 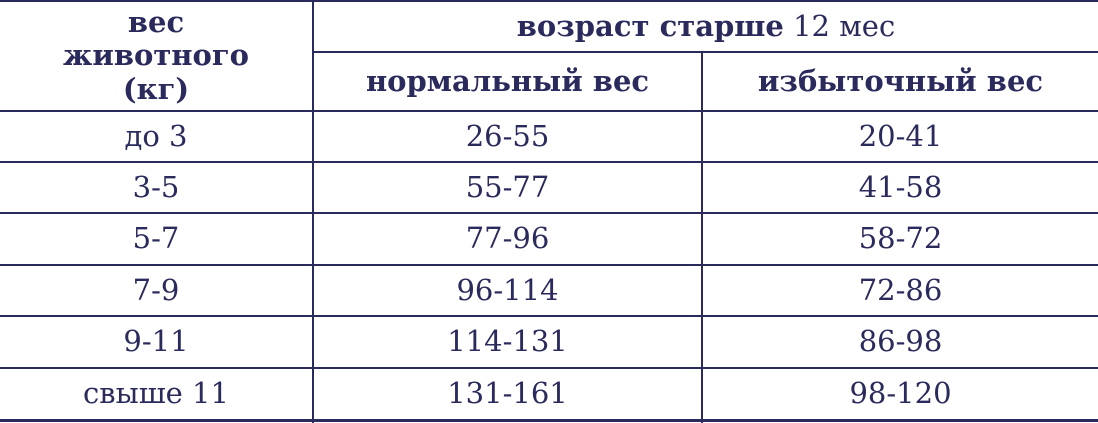 I want to click on header-weight: вес животного (кг), so click(x=156, y=56).